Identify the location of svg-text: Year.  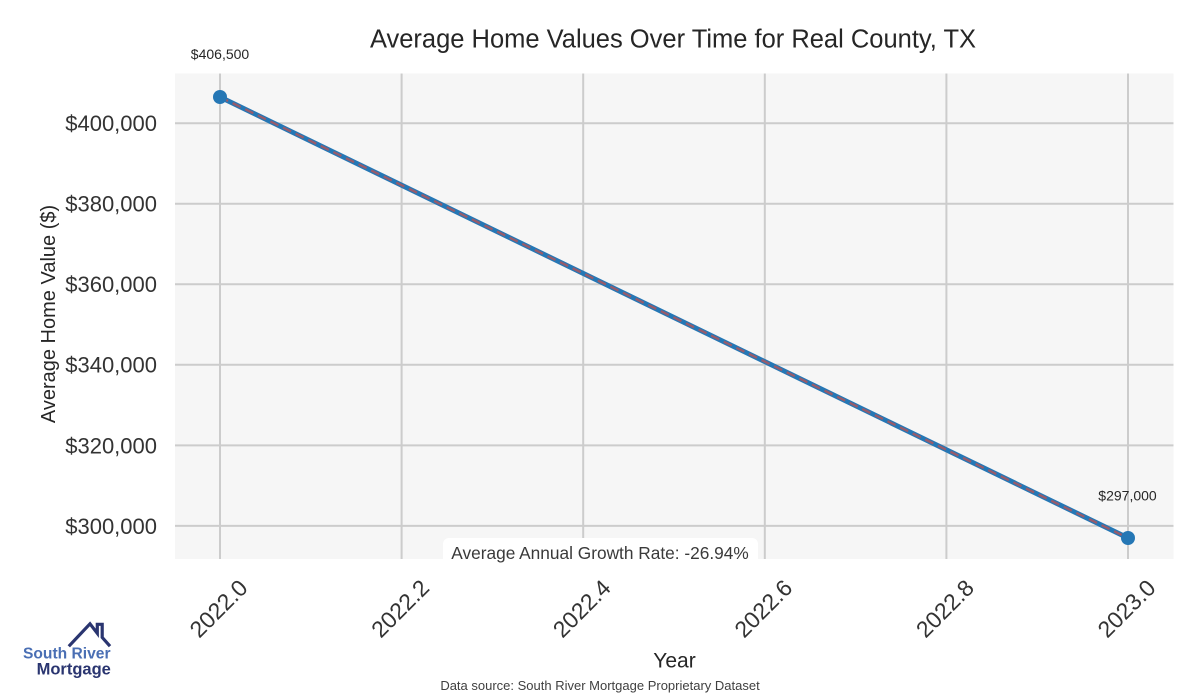
(674, 661).